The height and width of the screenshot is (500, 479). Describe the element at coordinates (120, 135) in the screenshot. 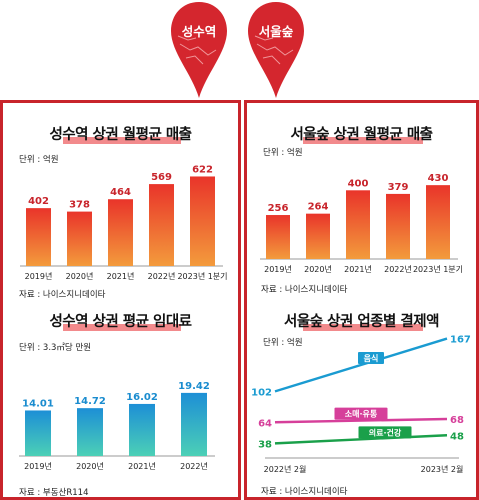

I see `chart-title: 성수역 상권 월평균 매출` at that location.